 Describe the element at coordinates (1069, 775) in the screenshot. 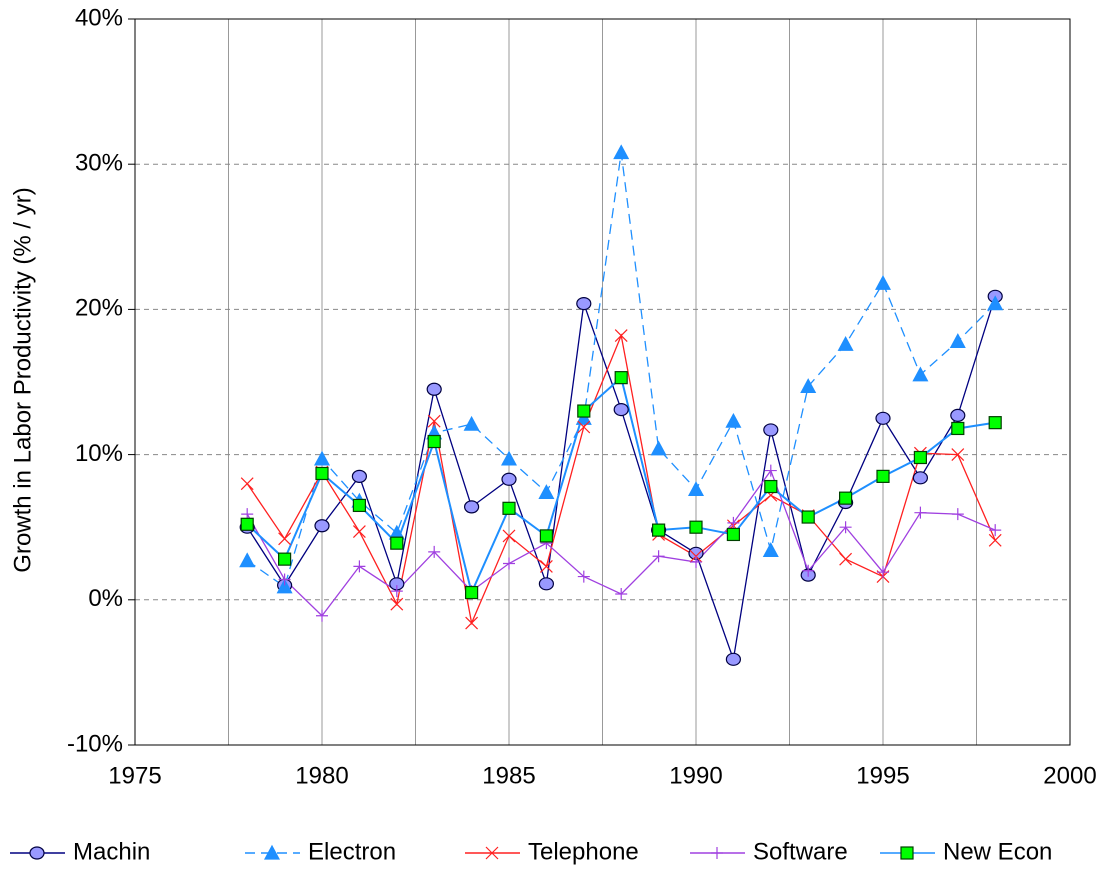

I see `x-tick-label: 2000` at that location.